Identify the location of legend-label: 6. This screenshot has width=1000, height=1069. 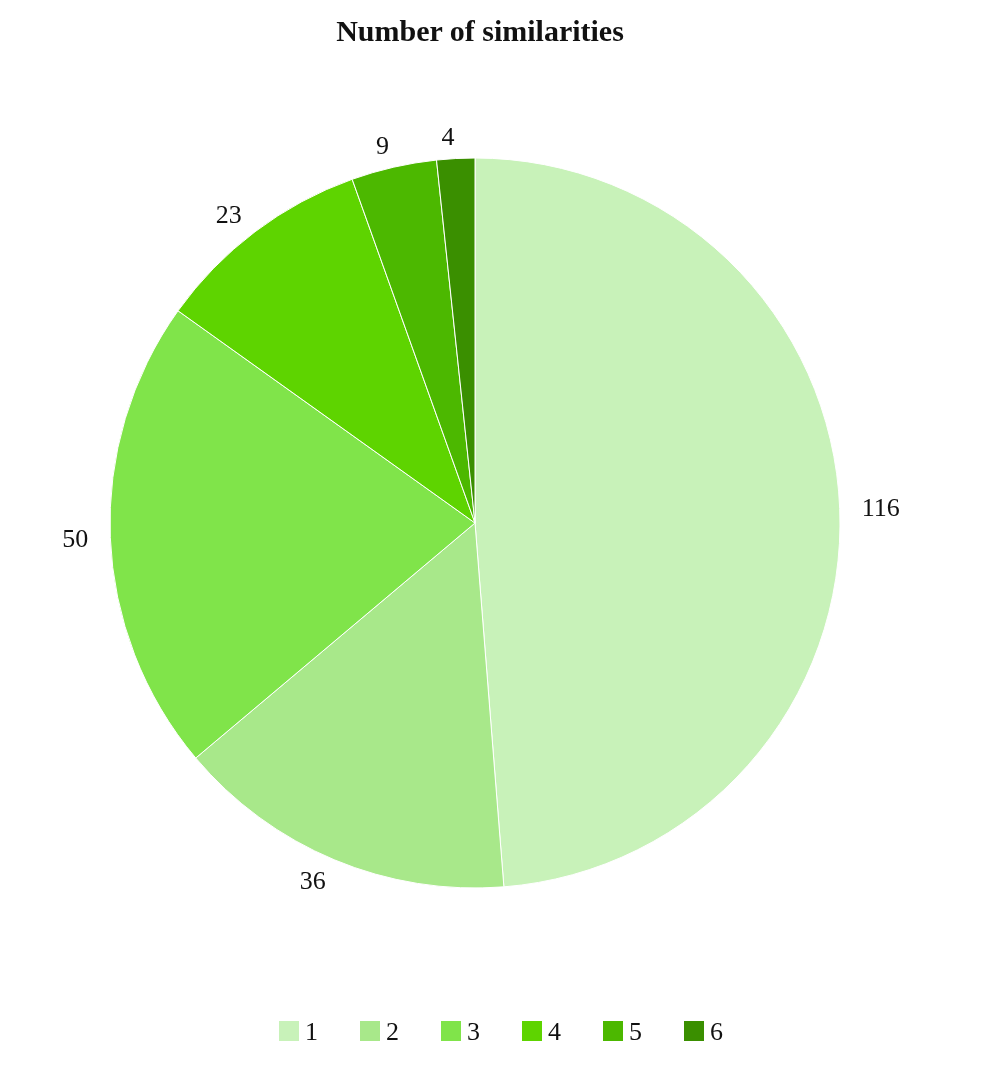
(716, 1031).